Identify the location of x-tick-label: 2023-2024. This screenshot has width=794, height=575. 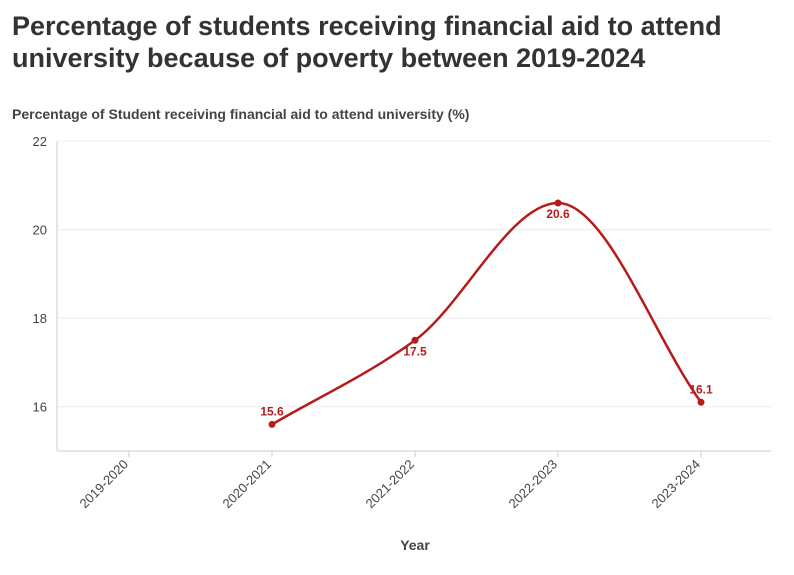
(676, 484).